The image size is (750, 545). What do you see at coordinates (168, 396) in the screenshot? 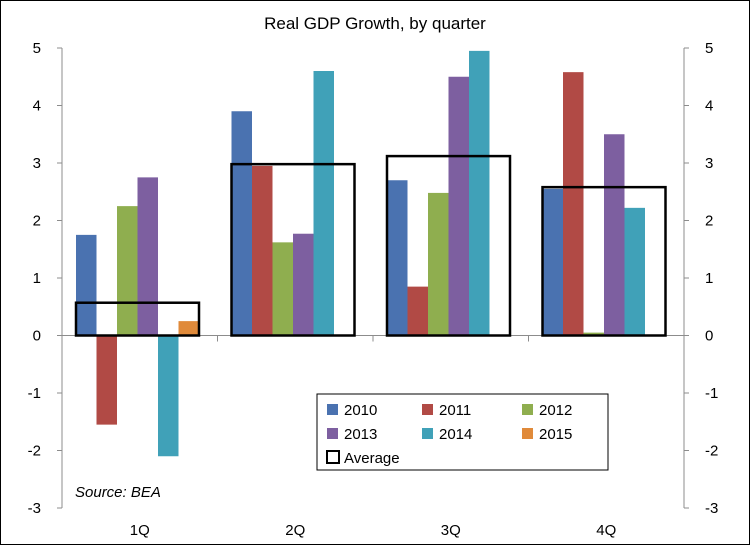
I see `bar-2014-1Q` at bounding box center [168, 396].